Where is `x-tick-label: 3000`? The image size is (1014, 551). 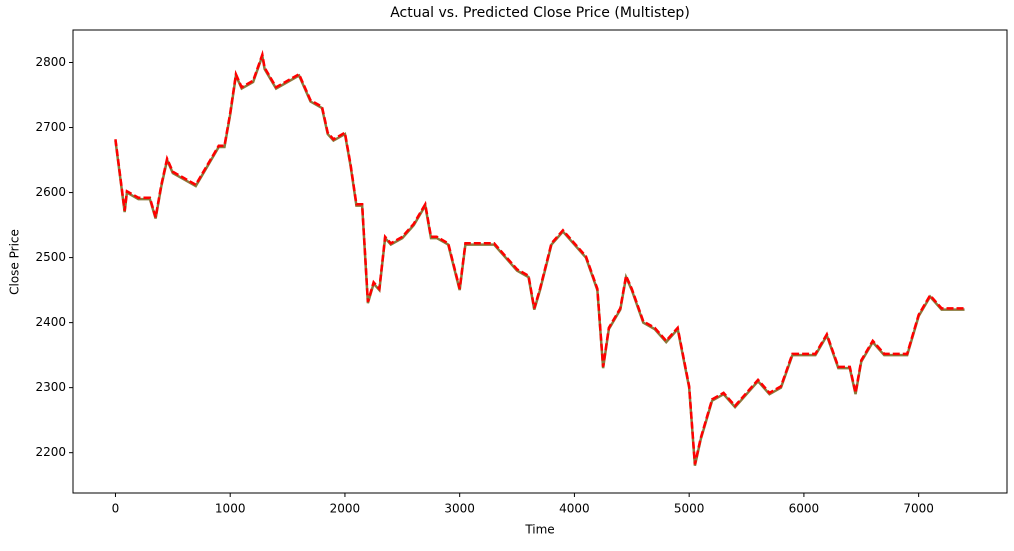
x-tick-label: 3000 is located at coordinates (459, 509).